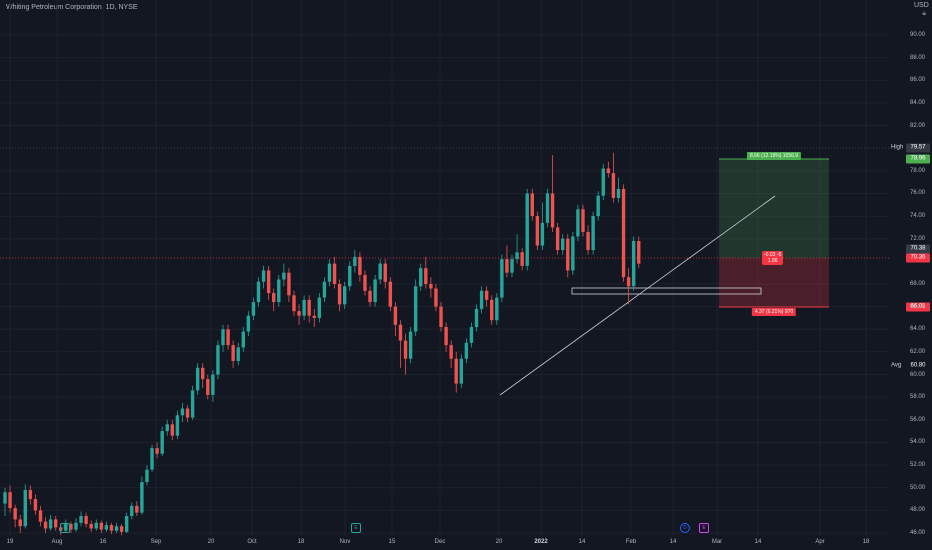 The image size is (932, 550). Describe the element at coordinates (717, 542) in the screenshot. I see `time-tick: Mar` at that location.